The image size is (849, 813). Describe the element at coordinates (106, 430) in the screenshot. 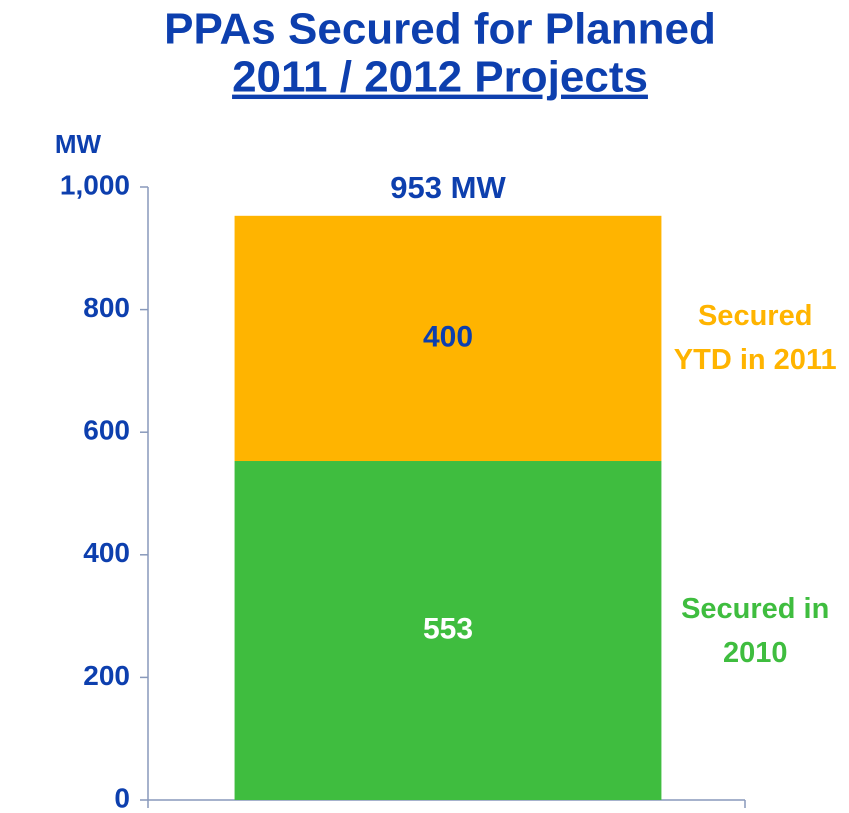

I see `y-tick-label: 600` at that location.